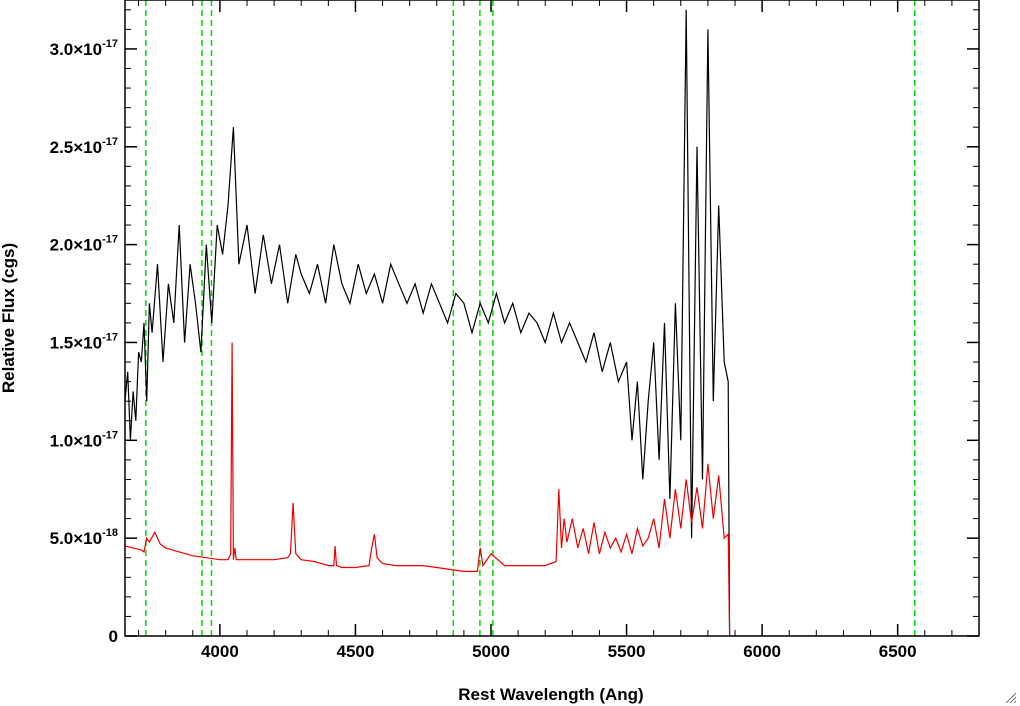 The height and width of the screenshot is (706, 1020). Describe the element at coordinates (9, 318) in the screenshot. I see `y-axis-title: Relative Flux (cgs)` at that location.